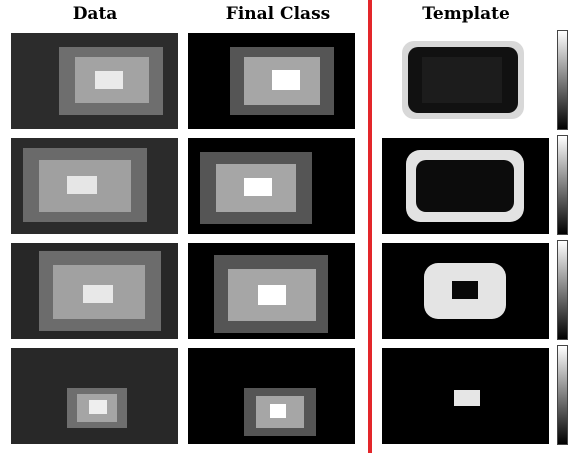 The width and height of the screenshot is (572, 453). I want to click on header-template: Template, so click(466, 14).